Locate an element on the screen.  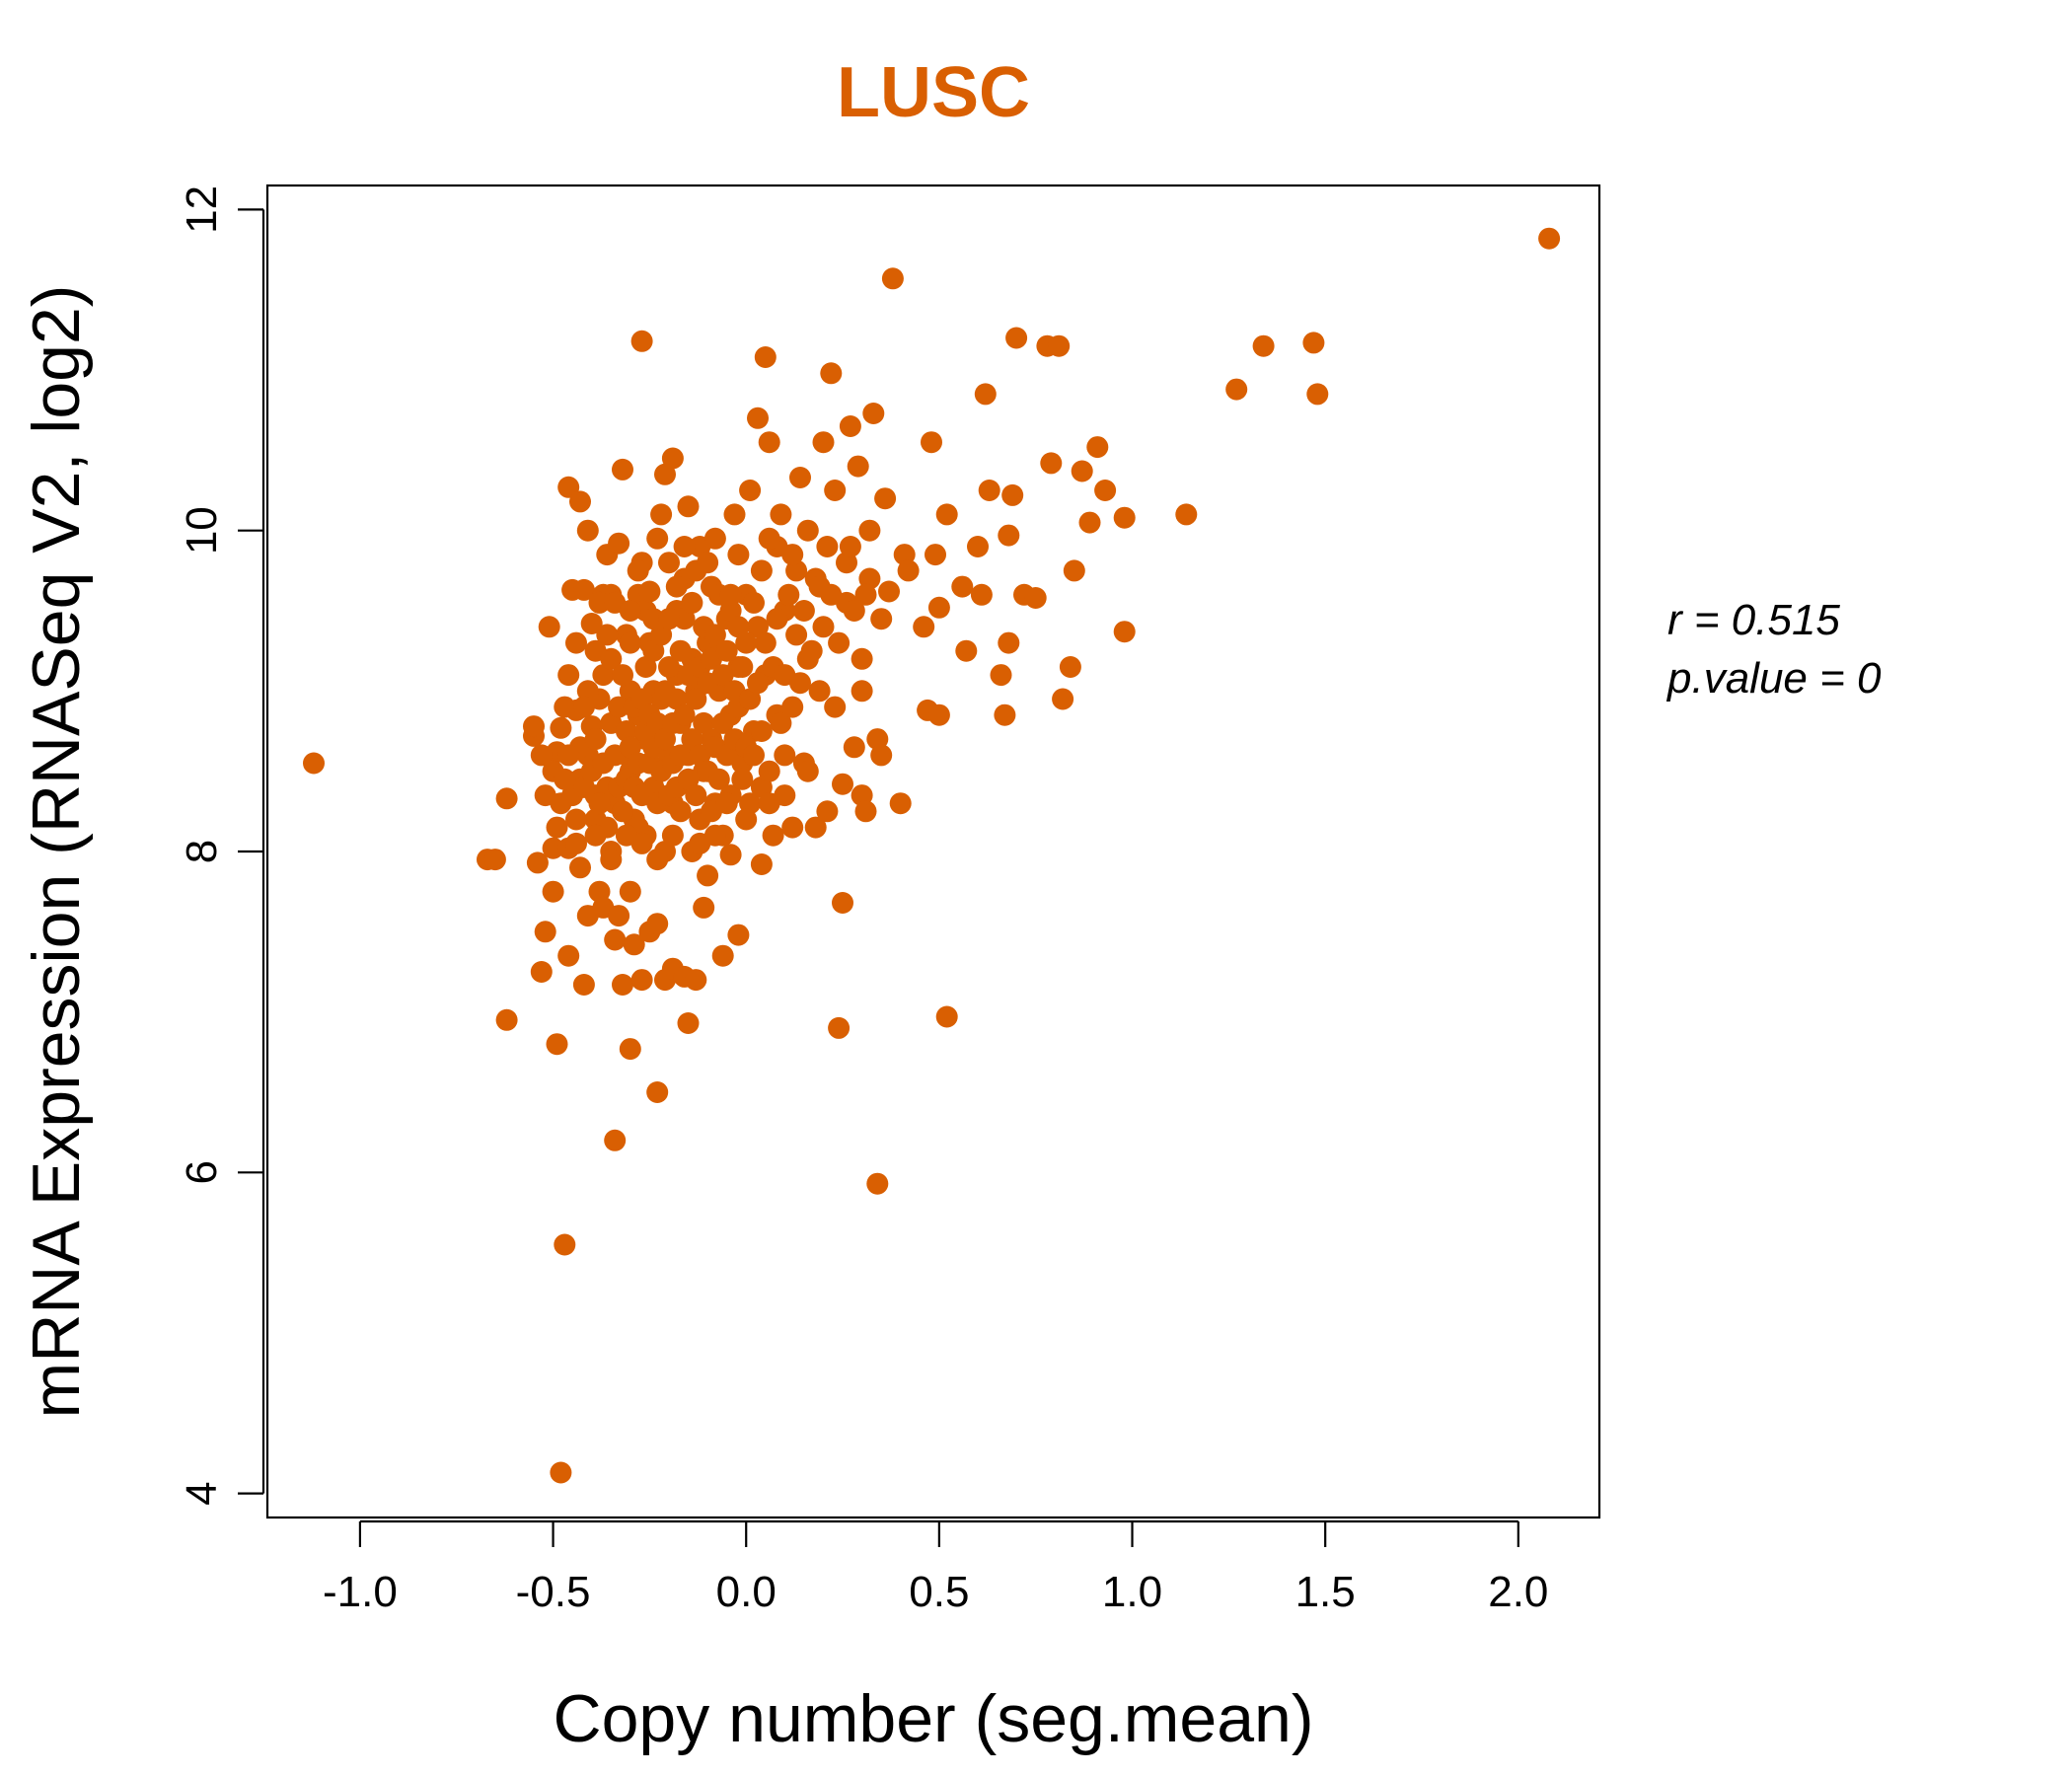
chart-title: LUSC is located at coordinates (934, 93).